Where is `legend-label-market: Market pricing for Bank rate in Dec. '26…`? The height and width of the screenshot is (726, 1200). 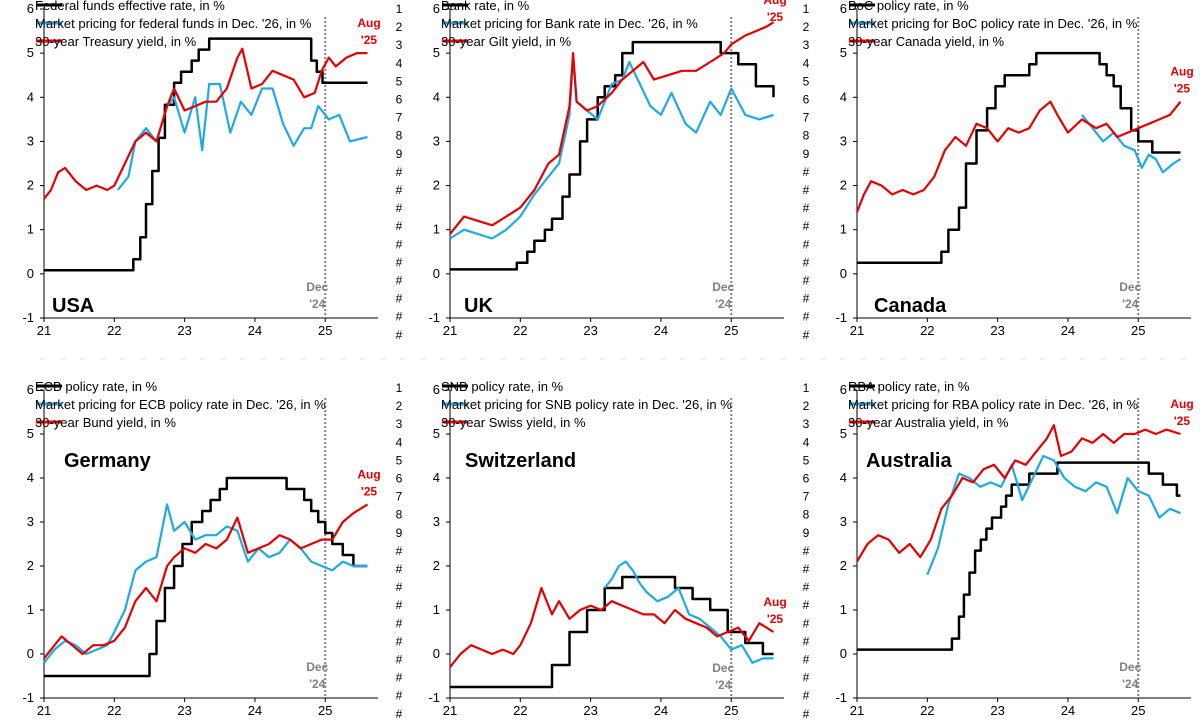 legend-label-market: Market pricing for Bank rate in Dec. '26… is located at coordinates (569, 23).